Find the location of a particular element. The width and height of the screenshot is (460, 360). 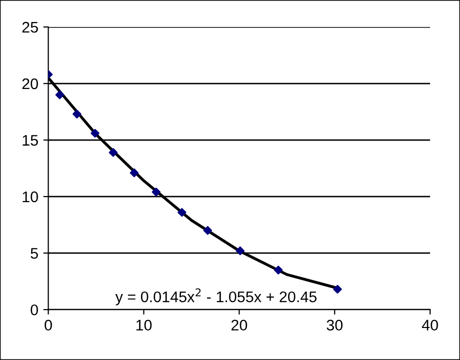

y-tick-label: 10 is located at coordinates (30, 196).